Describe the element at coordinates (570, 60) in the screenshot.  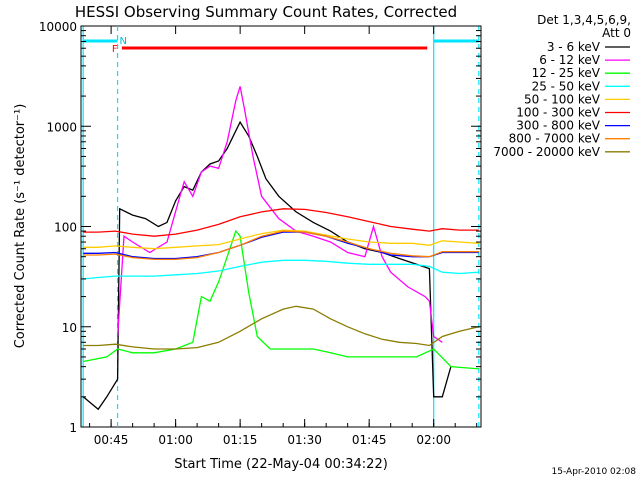
I see `legend-label-1: 6 - 12 keV` at that location.